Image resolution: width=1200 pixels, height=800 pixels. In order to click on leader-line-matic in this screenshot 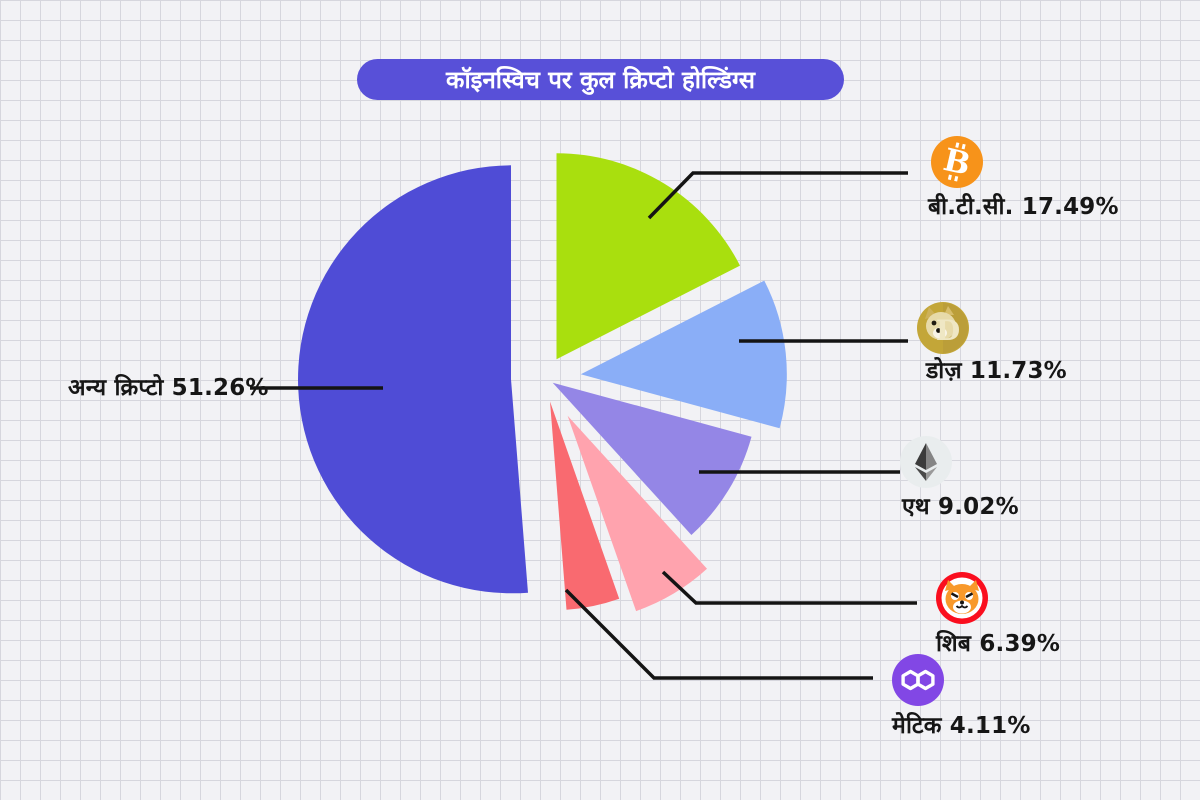, I will do `click(718, 634)`.